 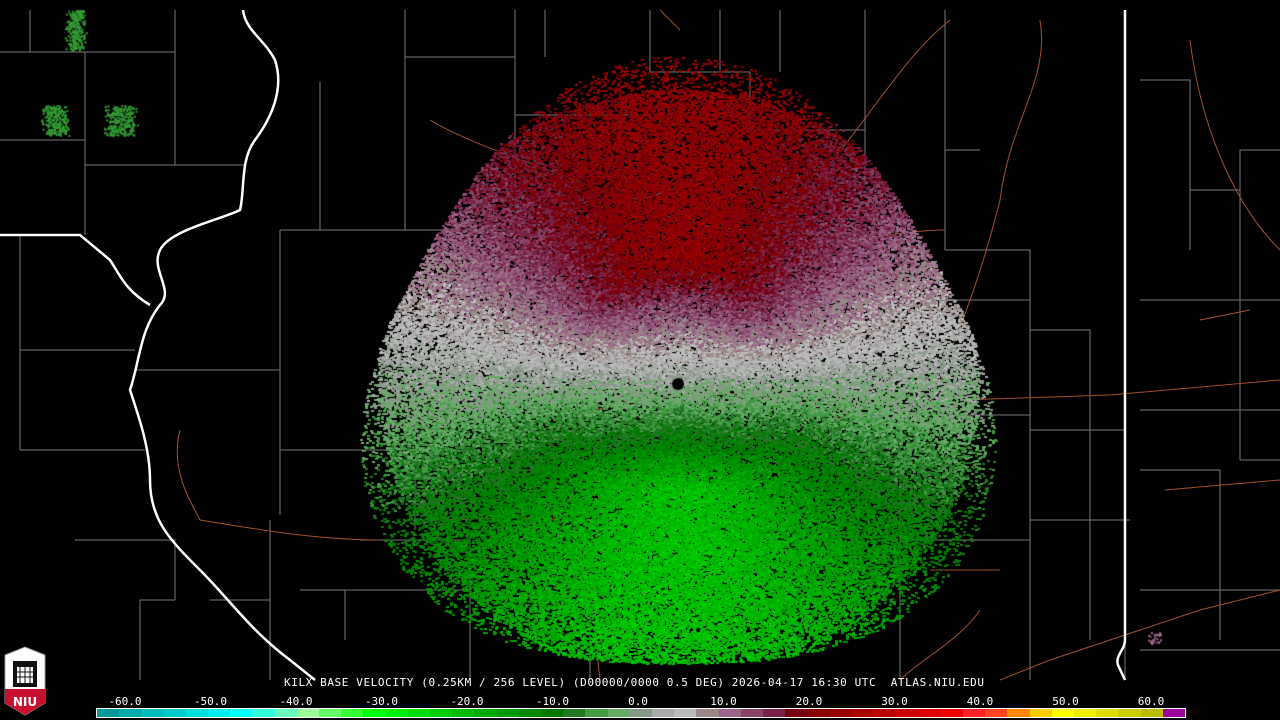 What do you see at coordinates (980, 701) in the screenshot?
I see `colorbar-tick-label: 40.0` at bounding box center [980, 701].